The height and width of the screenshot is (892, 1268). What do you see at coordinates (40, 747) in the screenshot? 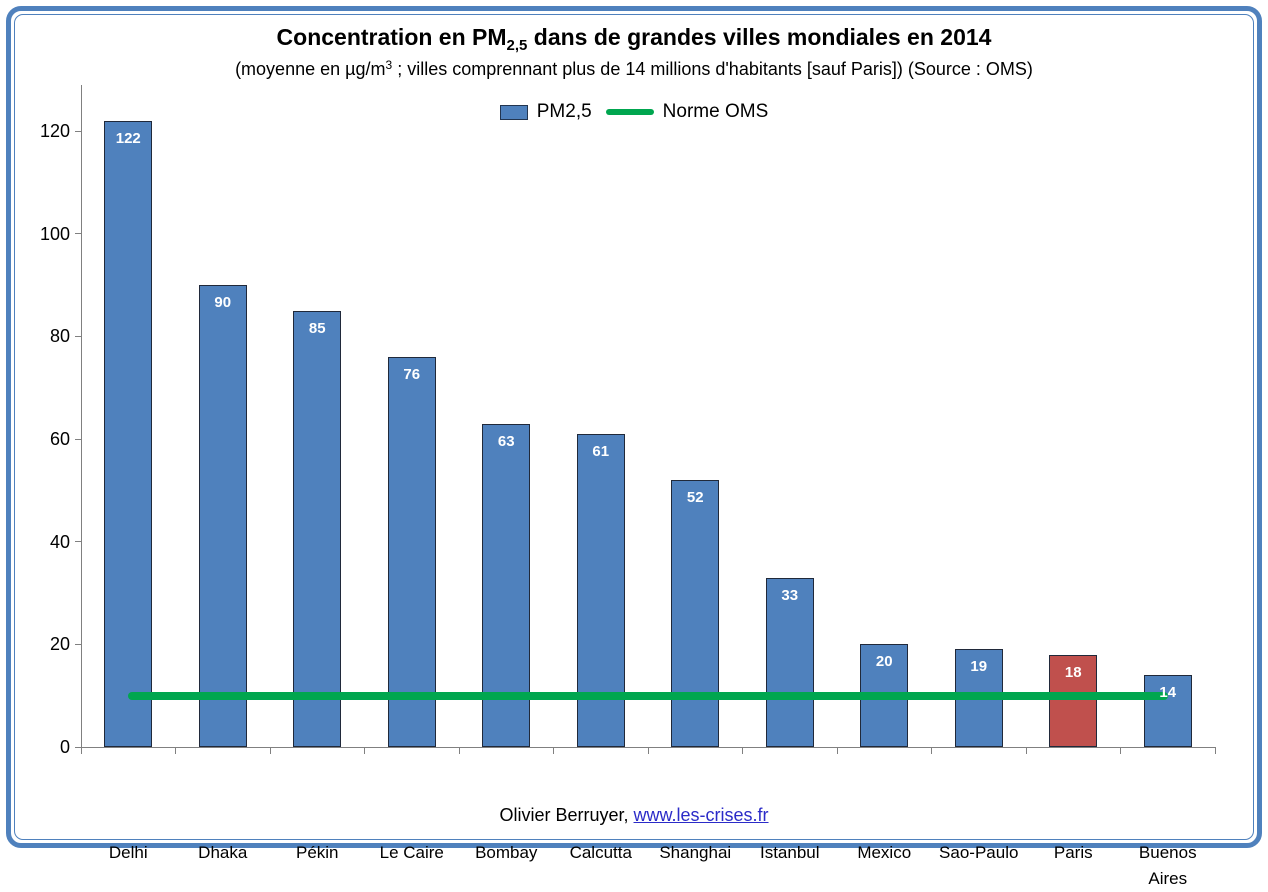
I see `y-axis-label-0: 0` at bounding box center [40, 747].